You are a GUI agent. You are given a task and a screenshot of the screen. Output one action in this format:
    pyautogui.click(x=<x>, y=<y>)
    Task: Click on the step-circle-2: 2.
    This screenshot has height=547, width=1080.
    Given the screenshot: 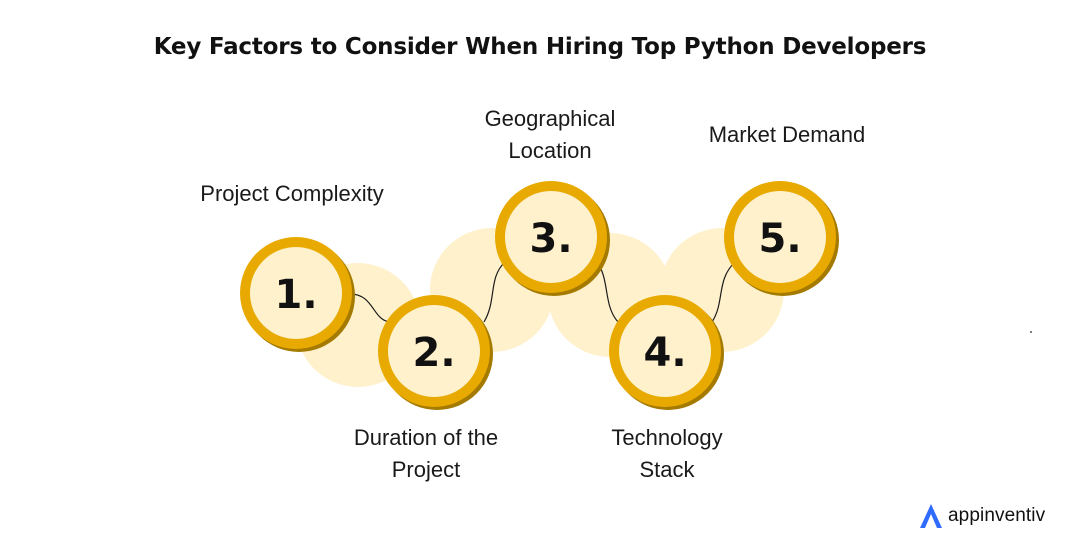 What is the action you would take?
    pyautogui.click(x=435, y=352)
    